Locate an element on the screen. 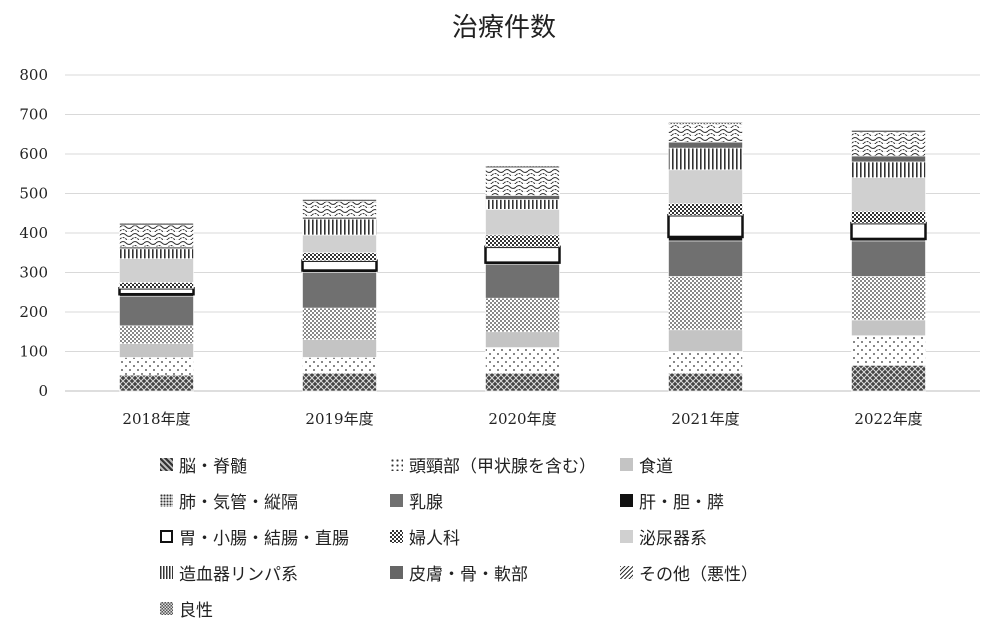 The width and height of the screenshot is (1008, 627). y-tick-label: 800 is located at coordinates (33, 75).